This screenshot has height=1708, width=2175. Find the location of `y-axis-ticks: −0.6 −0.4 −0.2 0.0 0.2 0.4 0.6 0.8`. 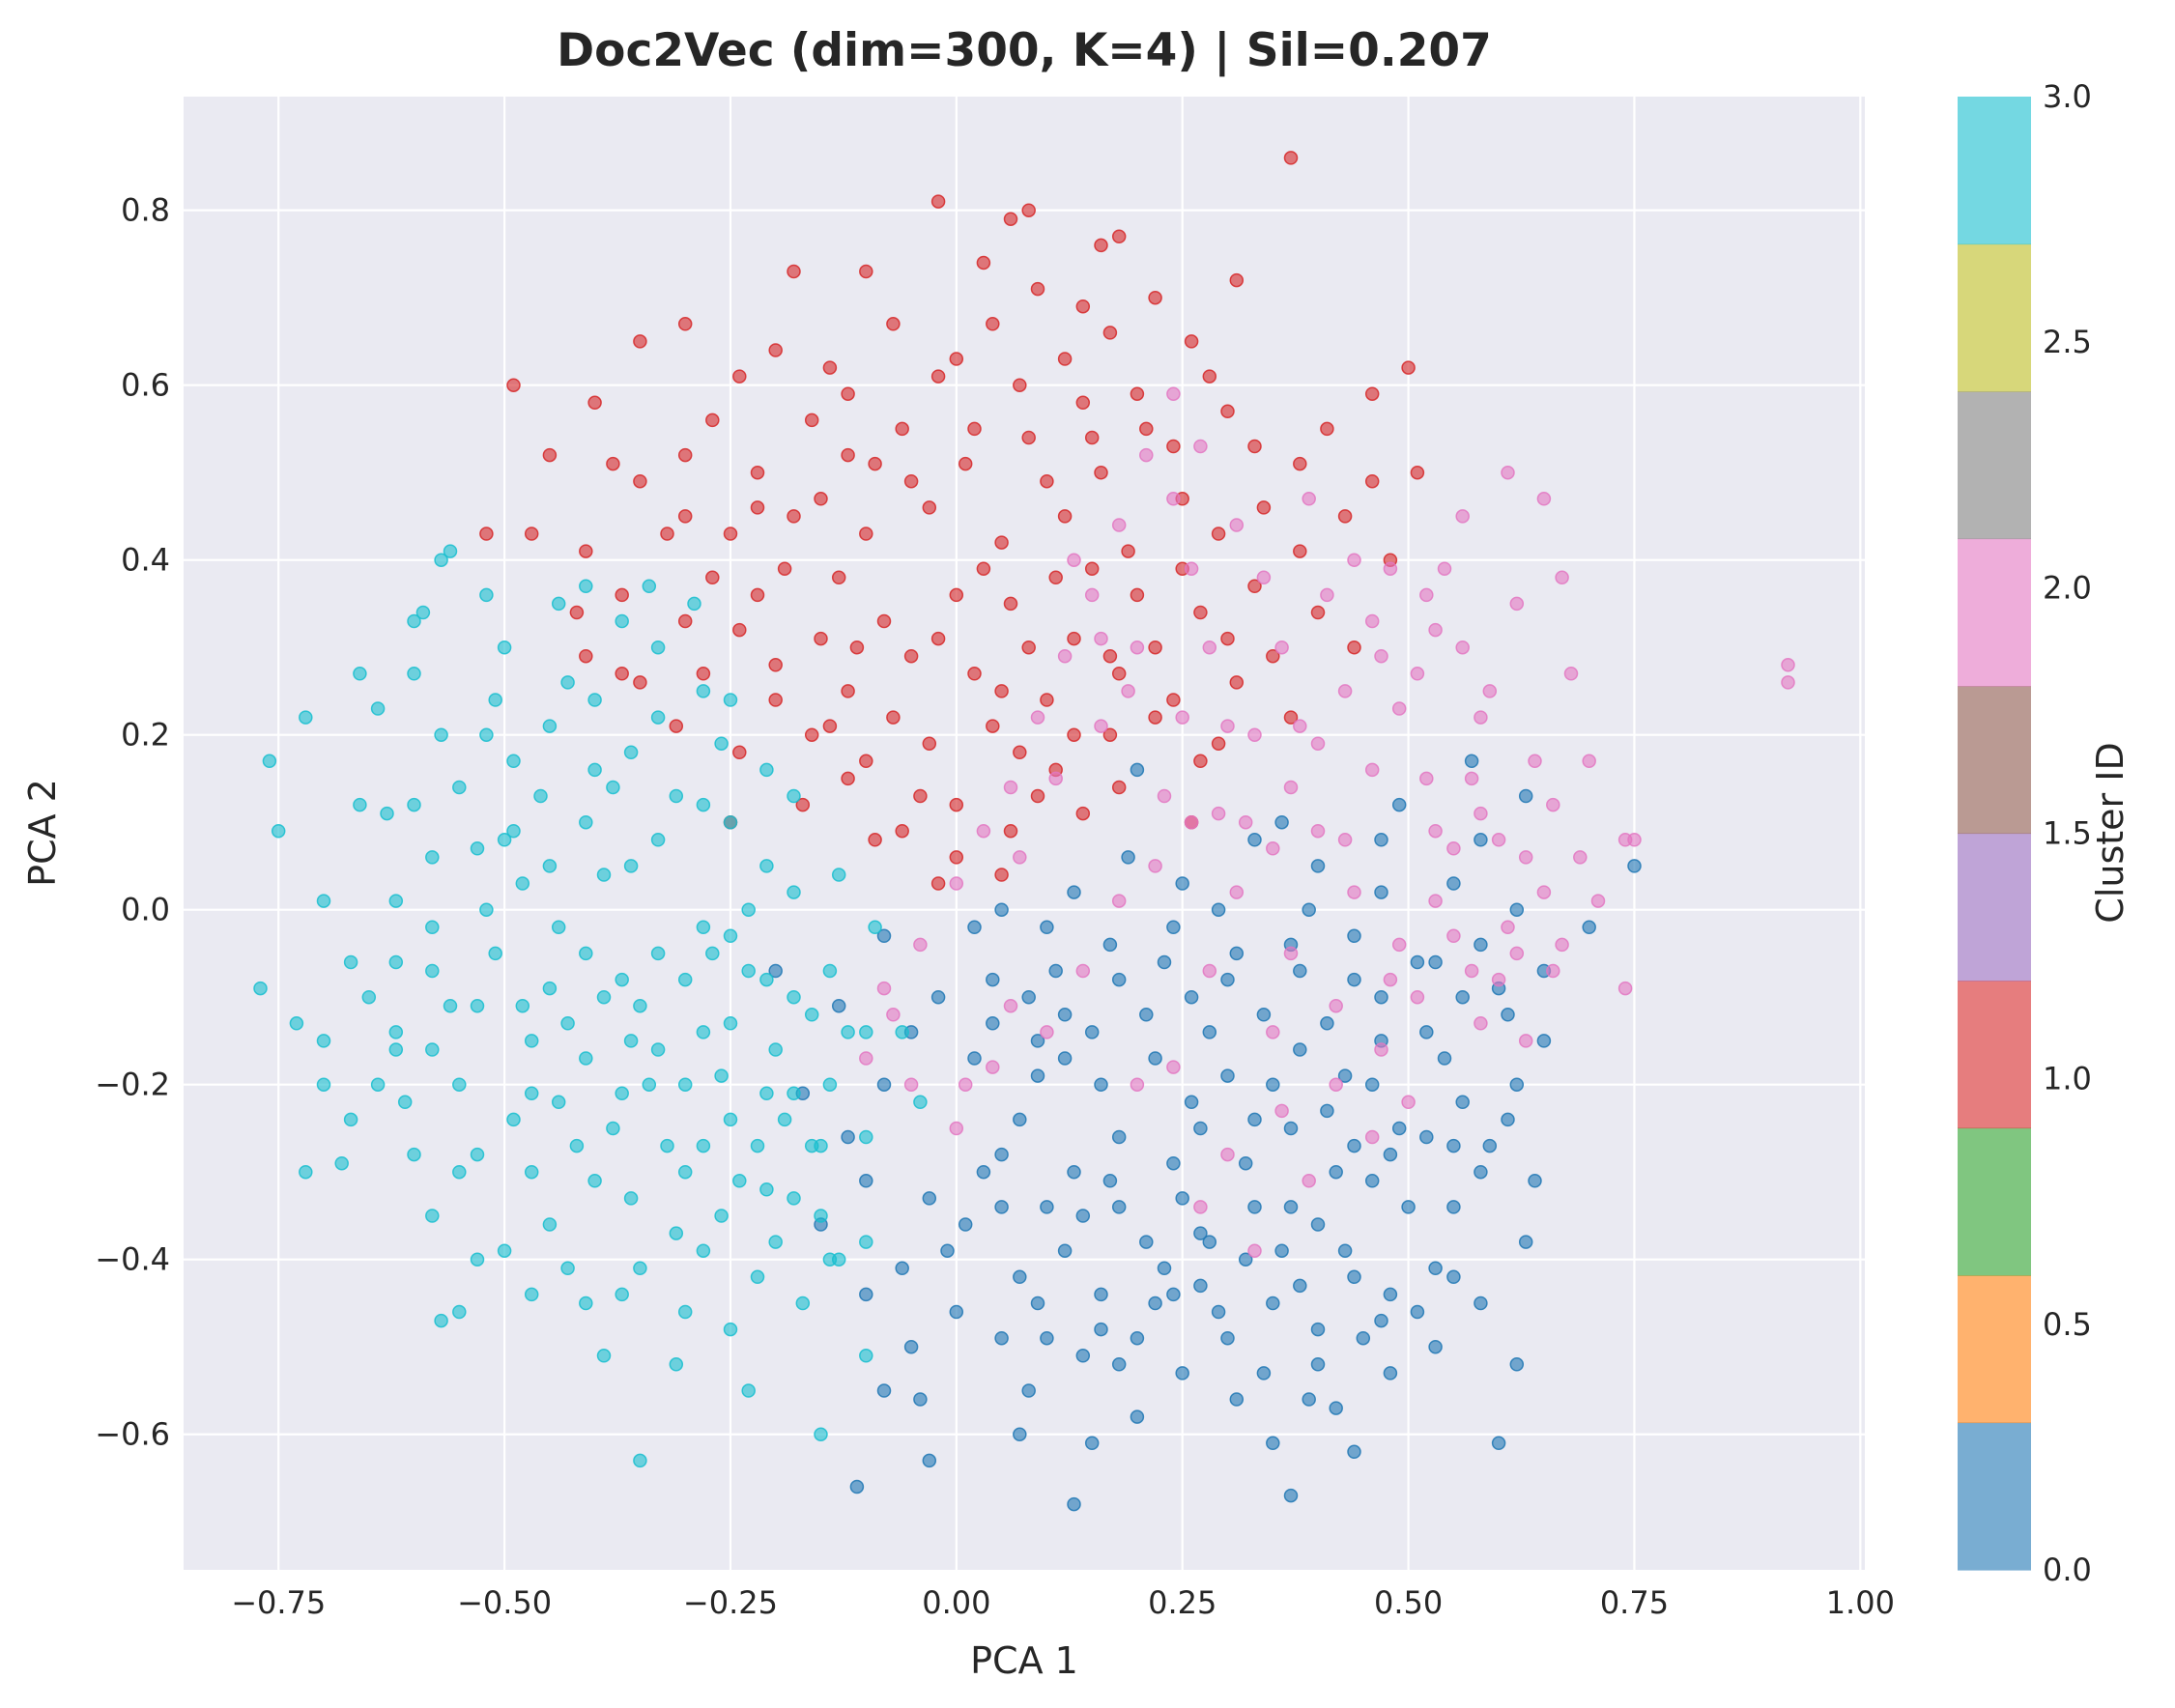

y-axis-ticks: −0.6 −0.4 −0.2 0.0 0.2 0.4 0.6 0.8 is located at coordinates (132, 822).